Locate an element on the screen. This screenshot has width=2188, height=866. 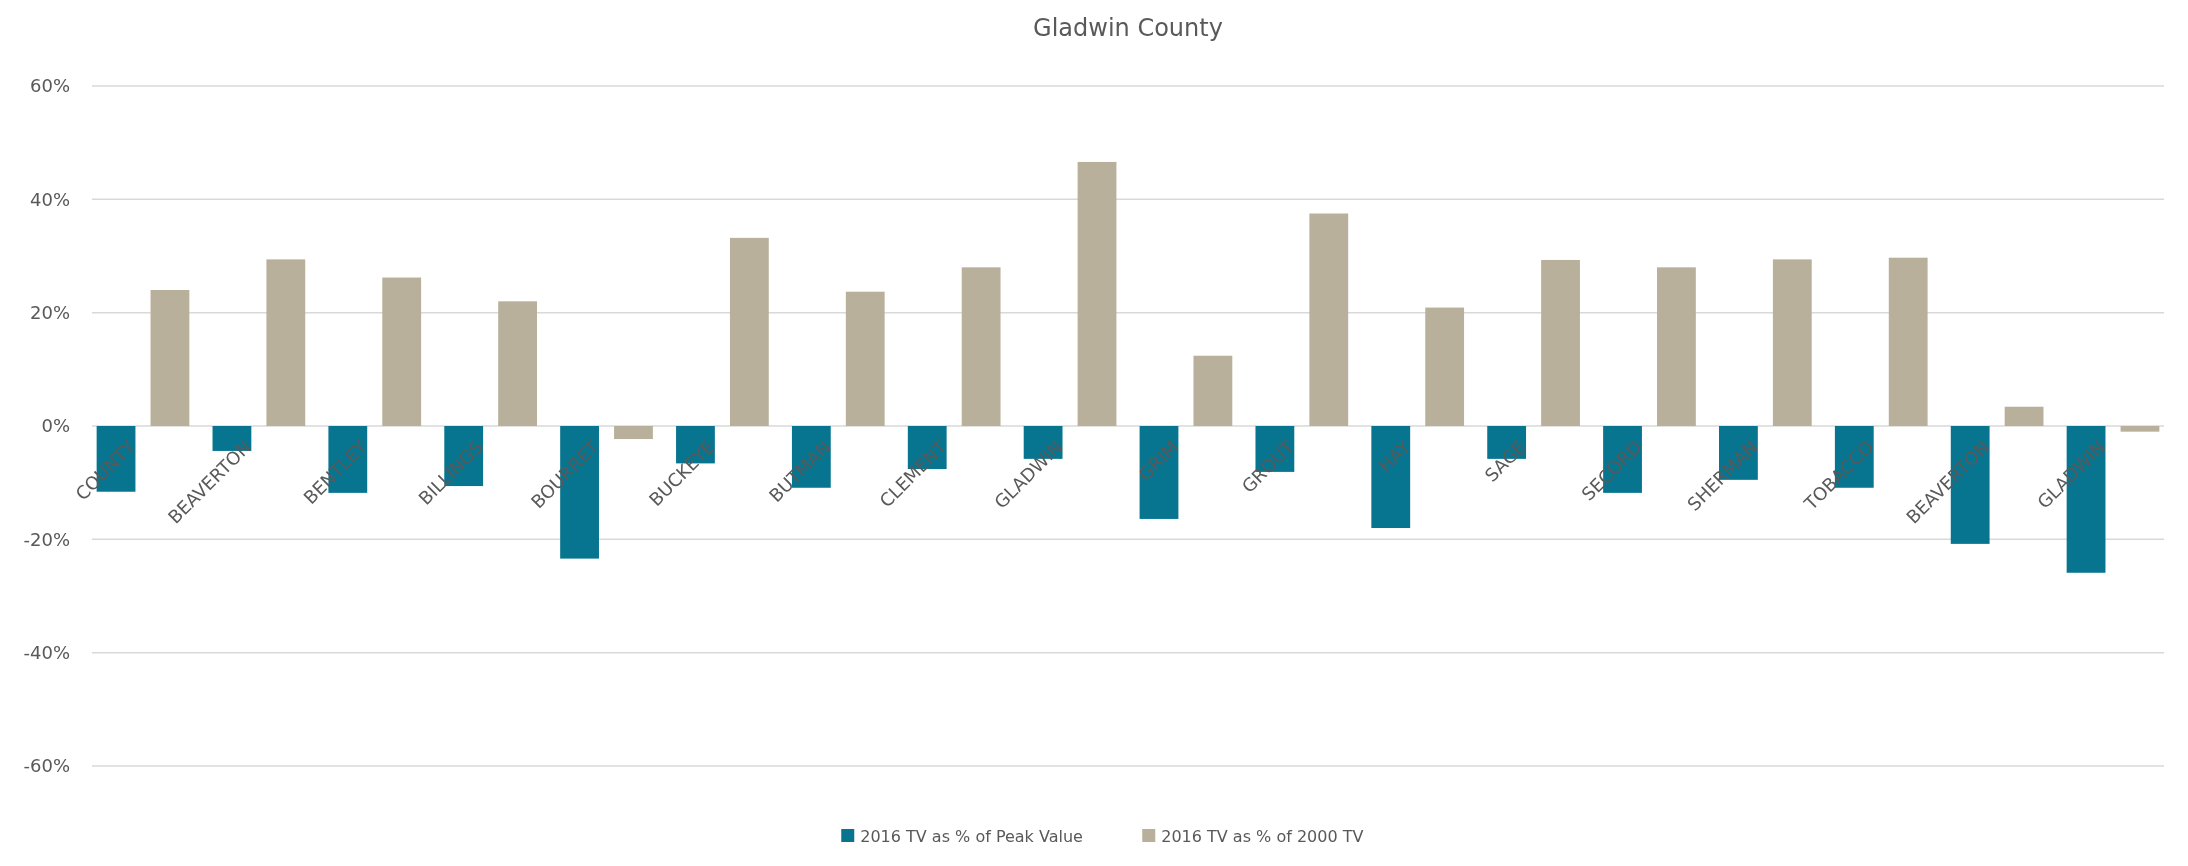
chart-title: Gladwin County is located at coordinates (1128, 28).